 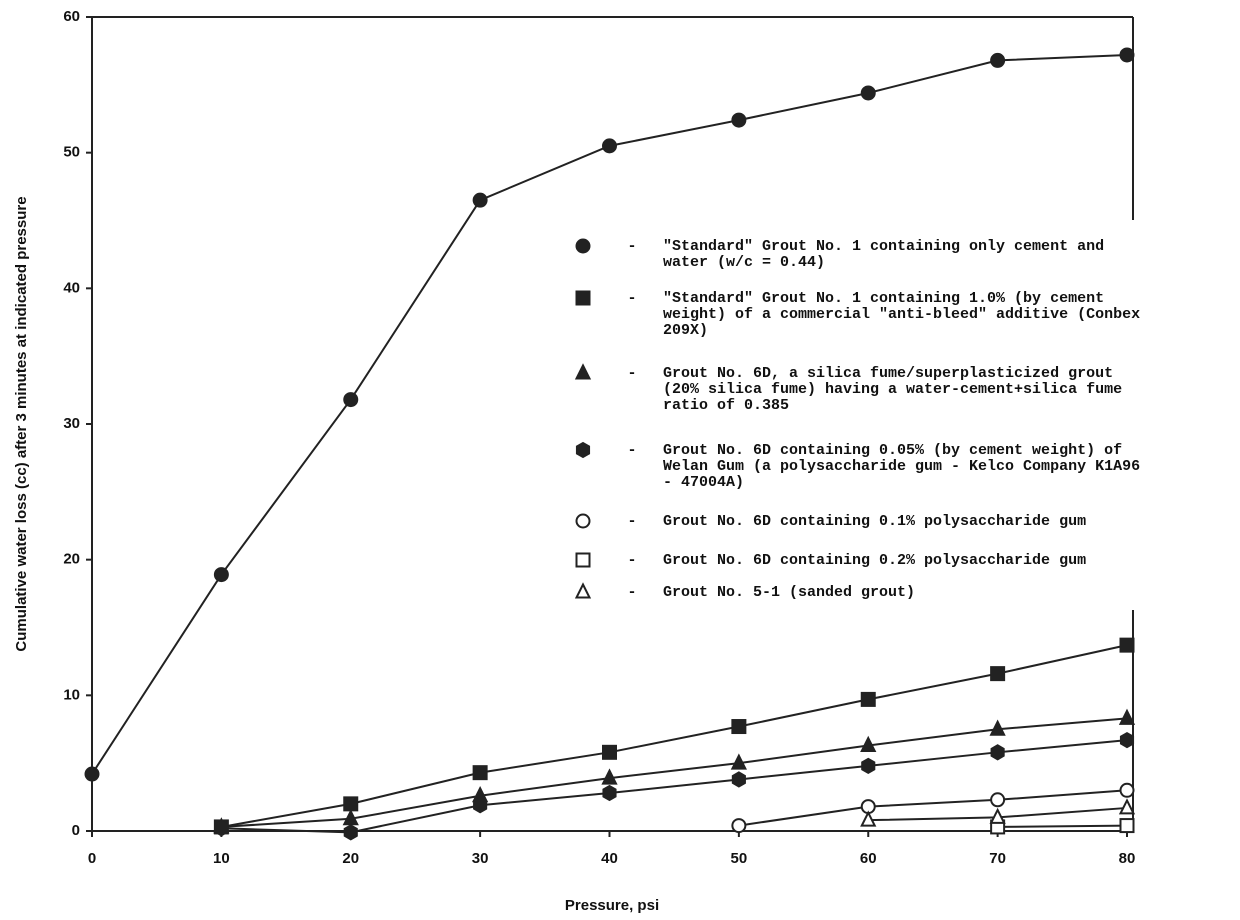 I want to click on x-axis-label: Pressure, psi, so click(x=612, y=905).